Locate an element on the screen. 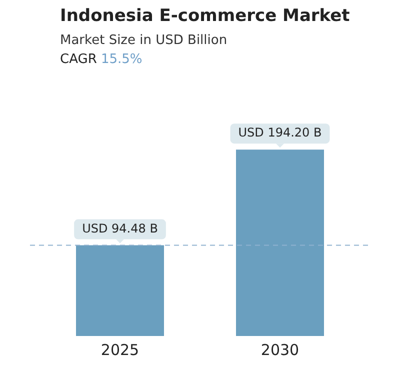  x-tick-label: 2030 is located at coordinates (280, 349).